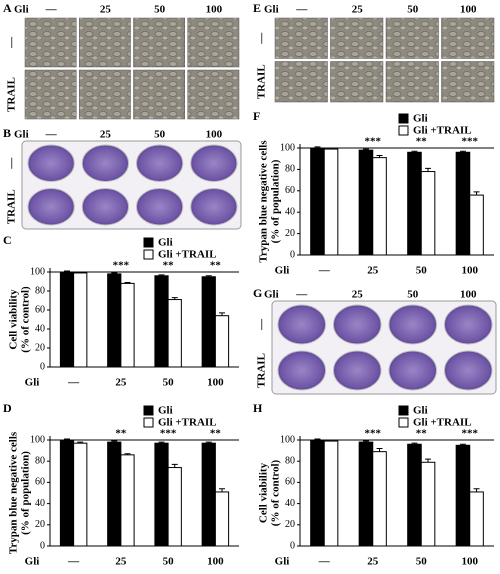  I want to click on panel-label: D, so click(7, 408).